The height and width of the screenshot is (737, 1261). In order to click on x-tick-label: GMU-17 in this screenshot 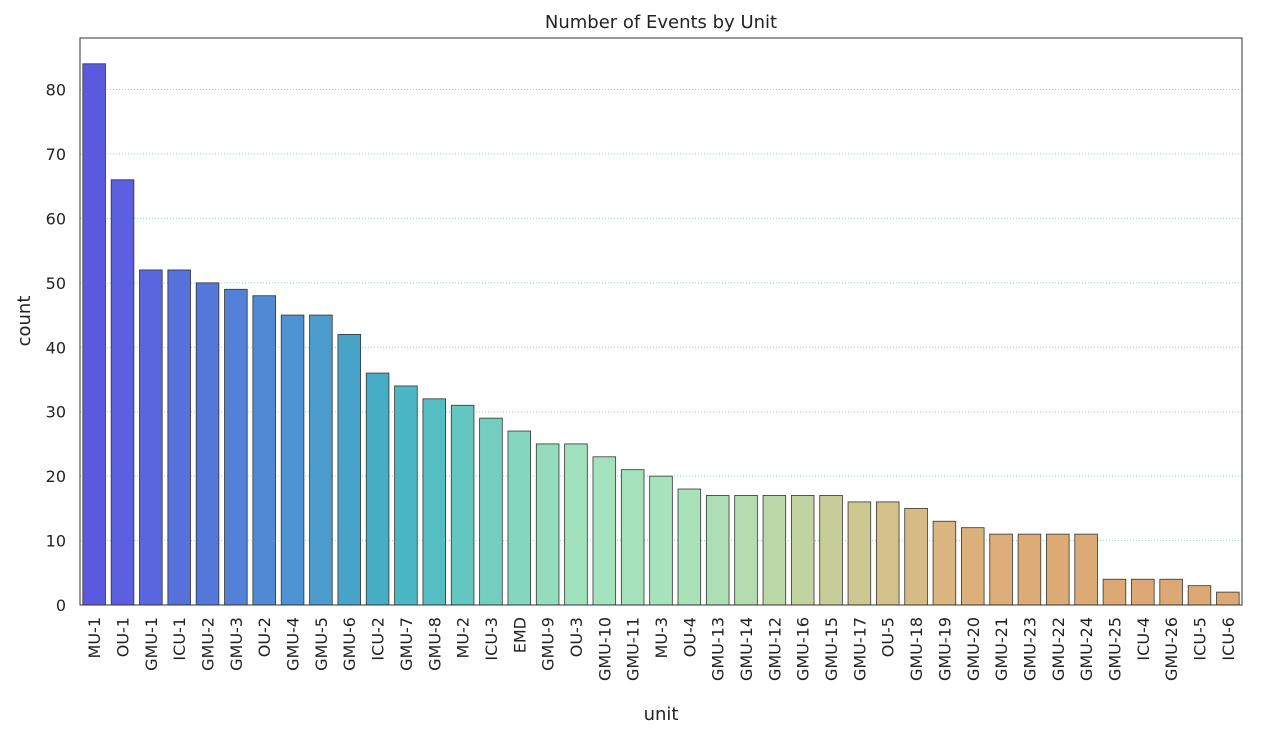, I will do `click(859, 649)`.